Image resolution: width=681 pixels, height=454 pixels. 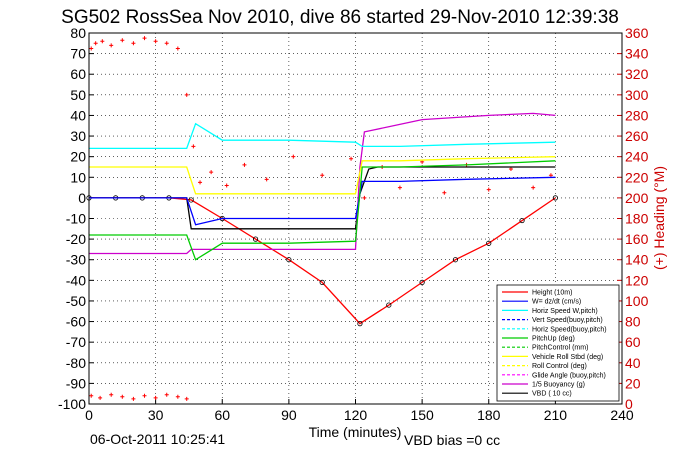 I want to click on y-right-tick-label: 320, so click(x=637, y=74).